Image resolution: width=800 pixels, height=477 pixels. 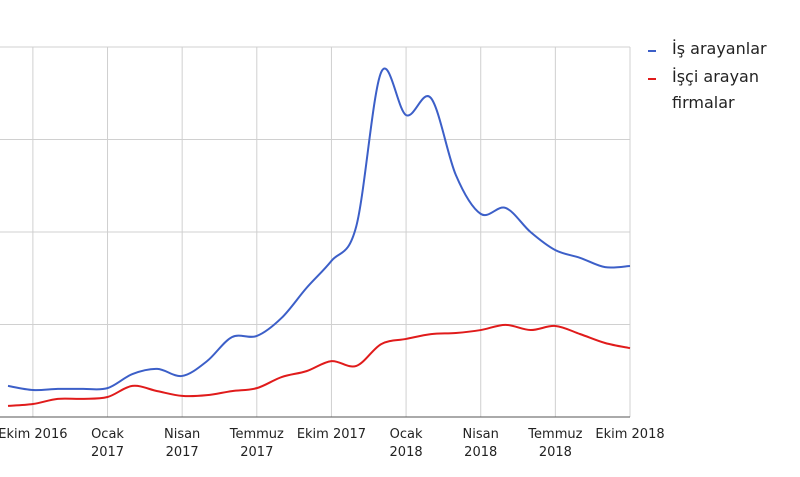 What do you see at coordinates (107, 443) in the screenshot?
I see `x-tick-label: Ocak 2017` at bounding box center [107, 443].